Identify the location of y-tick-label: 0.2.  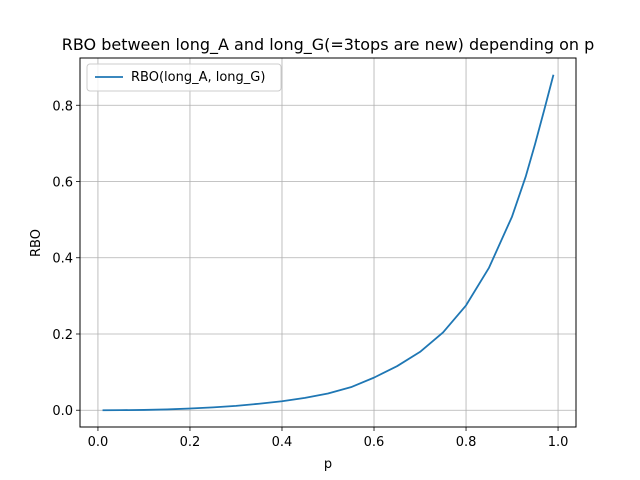
(62, 335).